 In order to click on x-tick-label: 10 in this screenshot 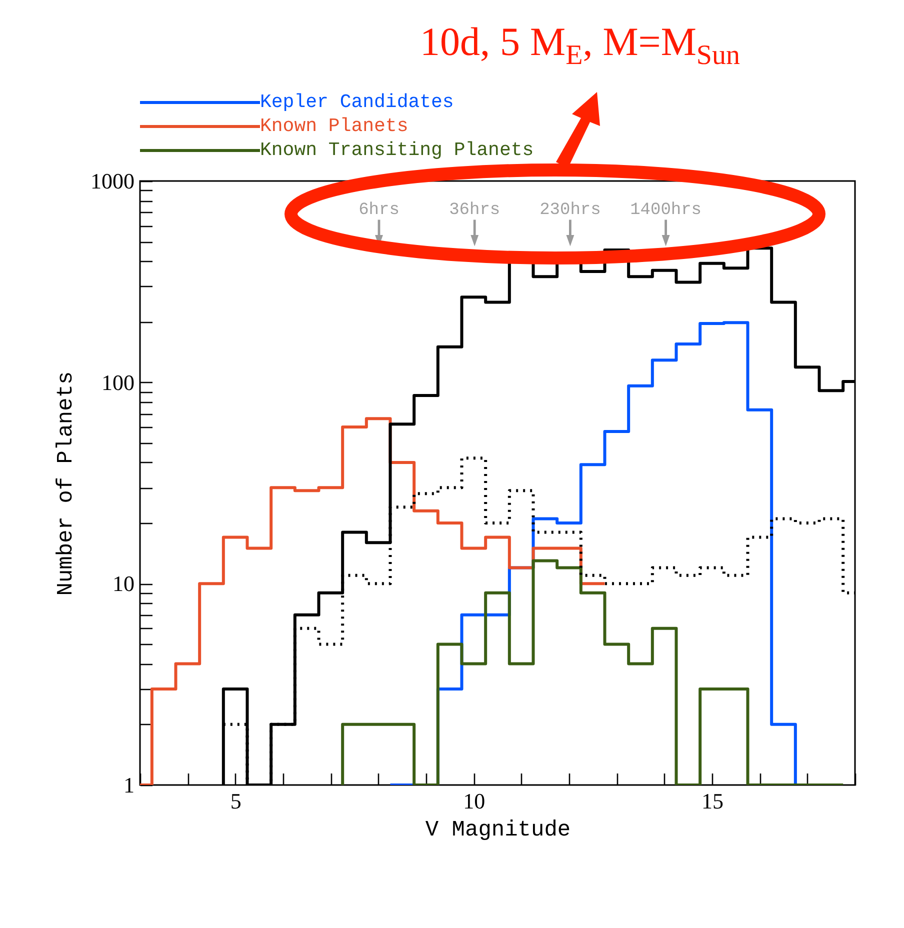, I will do `click(474, 801)`.